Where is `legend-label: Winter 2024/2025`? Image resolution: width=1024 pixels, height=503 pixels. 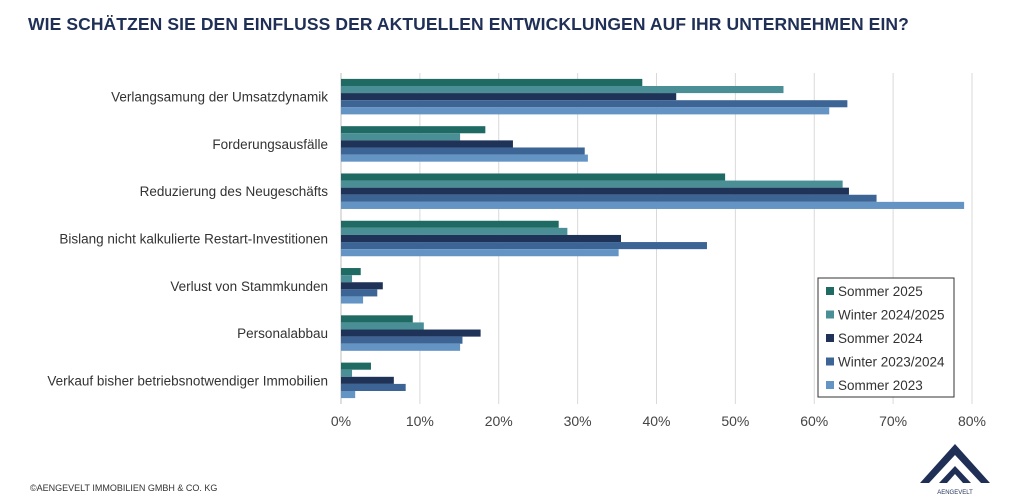
legend-label: Winter 2024/2025 is located at coordinates (891, 315).